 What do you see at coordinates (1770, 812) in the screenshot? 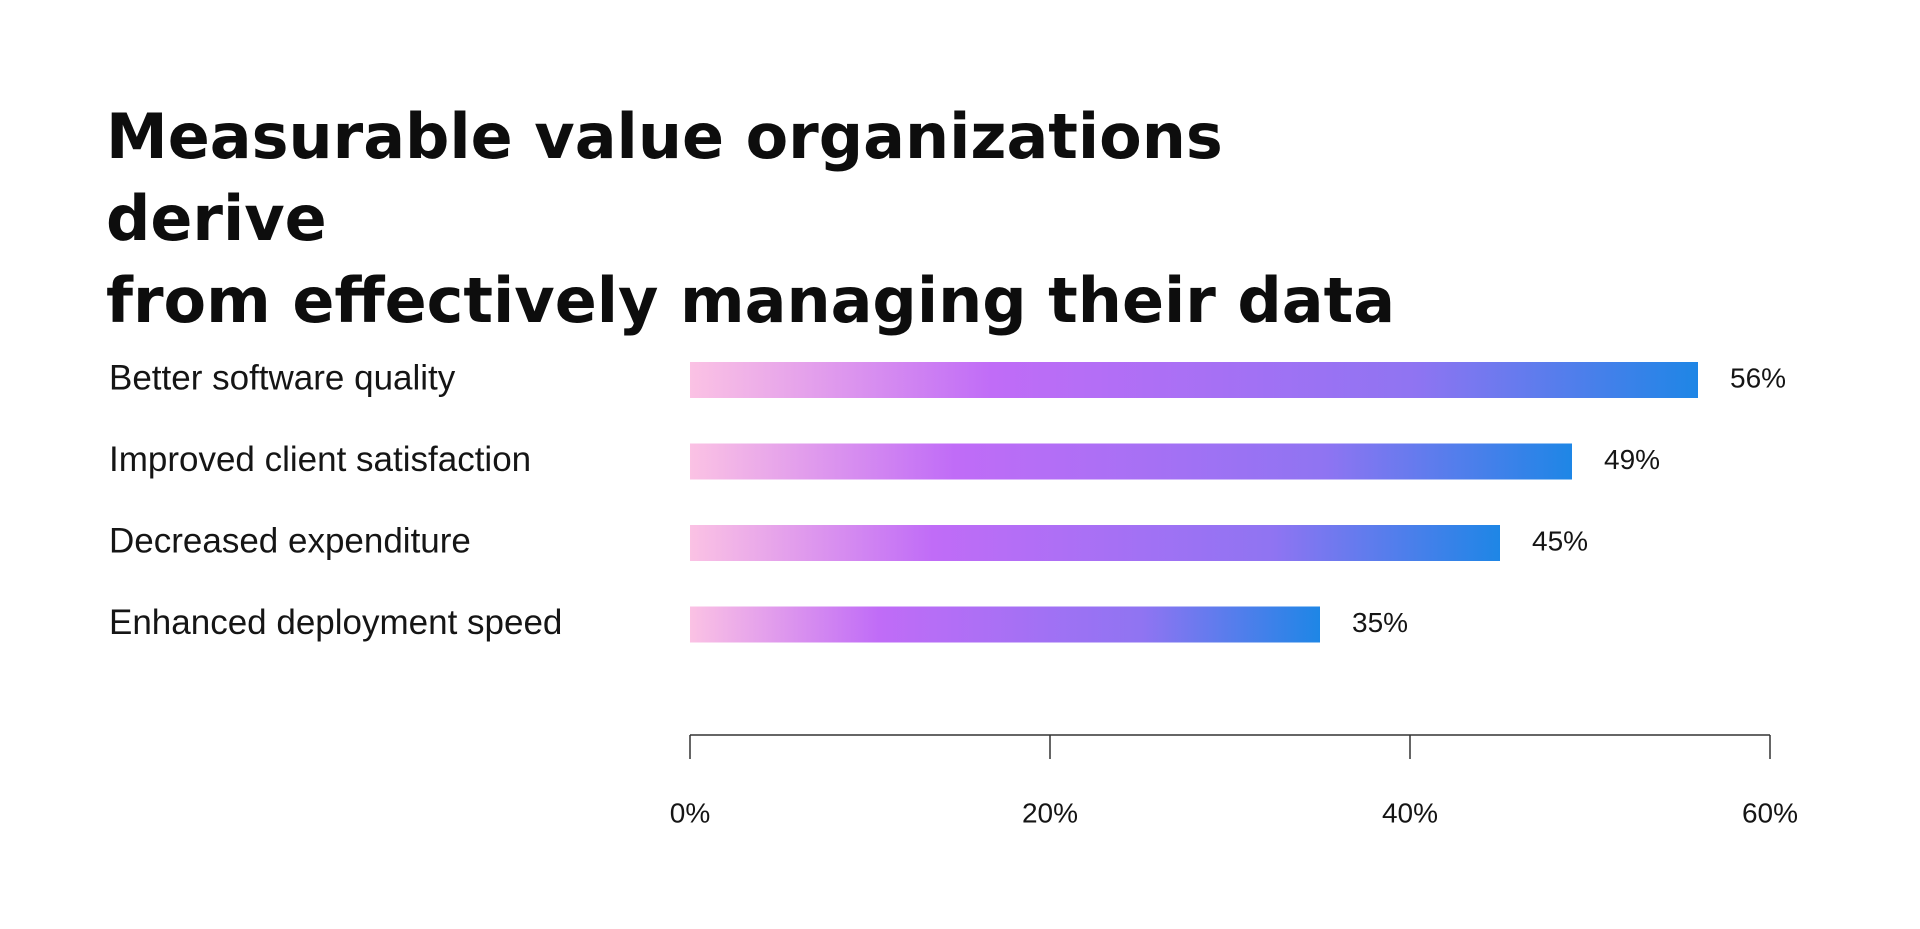
I see `x-tick-label: 60%` at bounding box center [1770, 812].